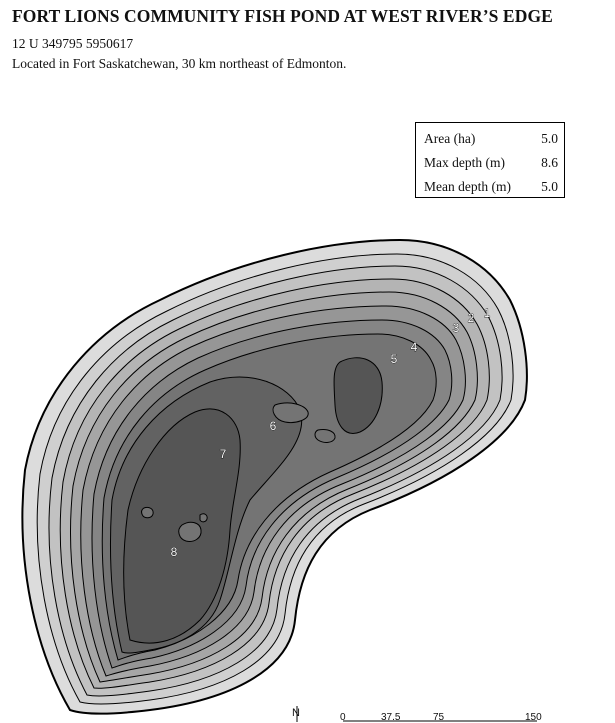 The width and height of the screenshot is (615, 723). I want to click on deep-basin-east, so click(358, 395).